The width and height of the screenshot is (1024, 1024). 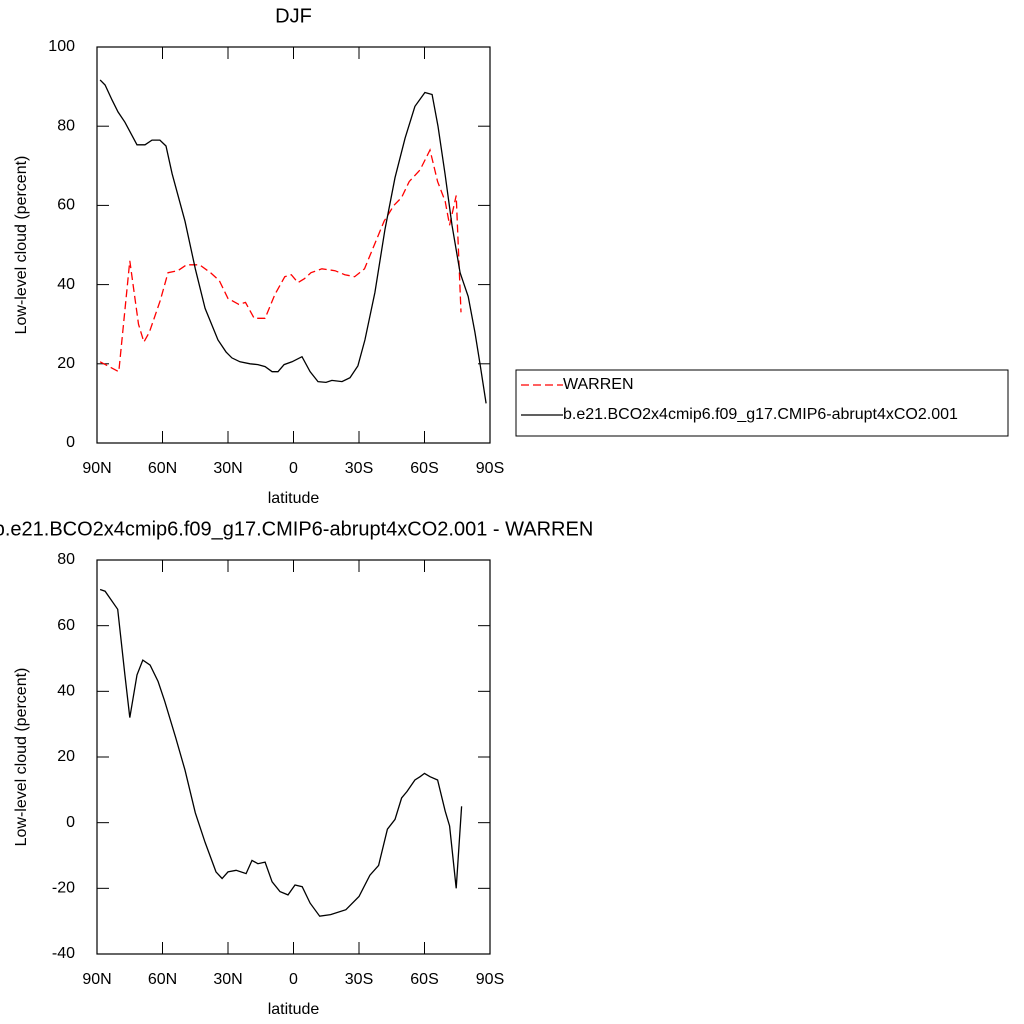 I want to click on y-tick-label: -20, so click(x=63, y=888).